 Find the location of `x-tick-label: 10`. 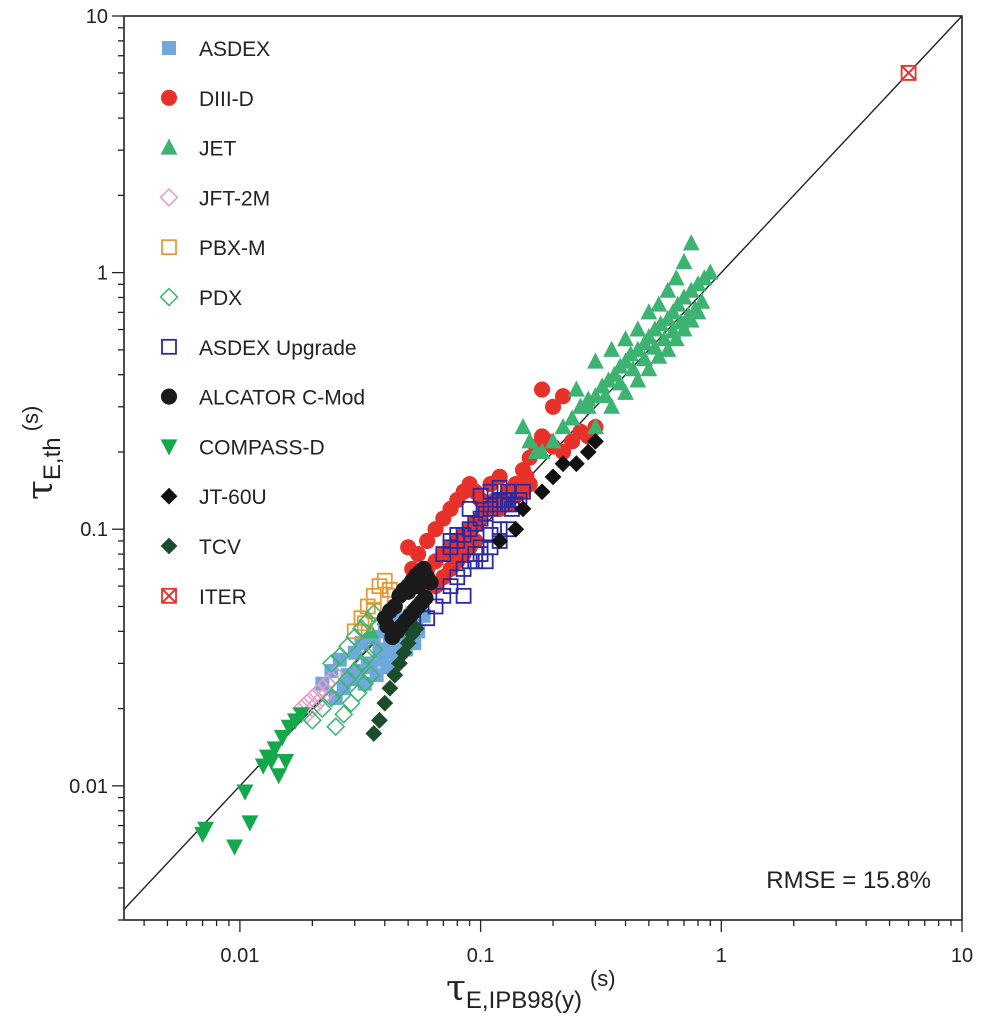

x-tick-label: 10 is located at coordinates (962, 956).